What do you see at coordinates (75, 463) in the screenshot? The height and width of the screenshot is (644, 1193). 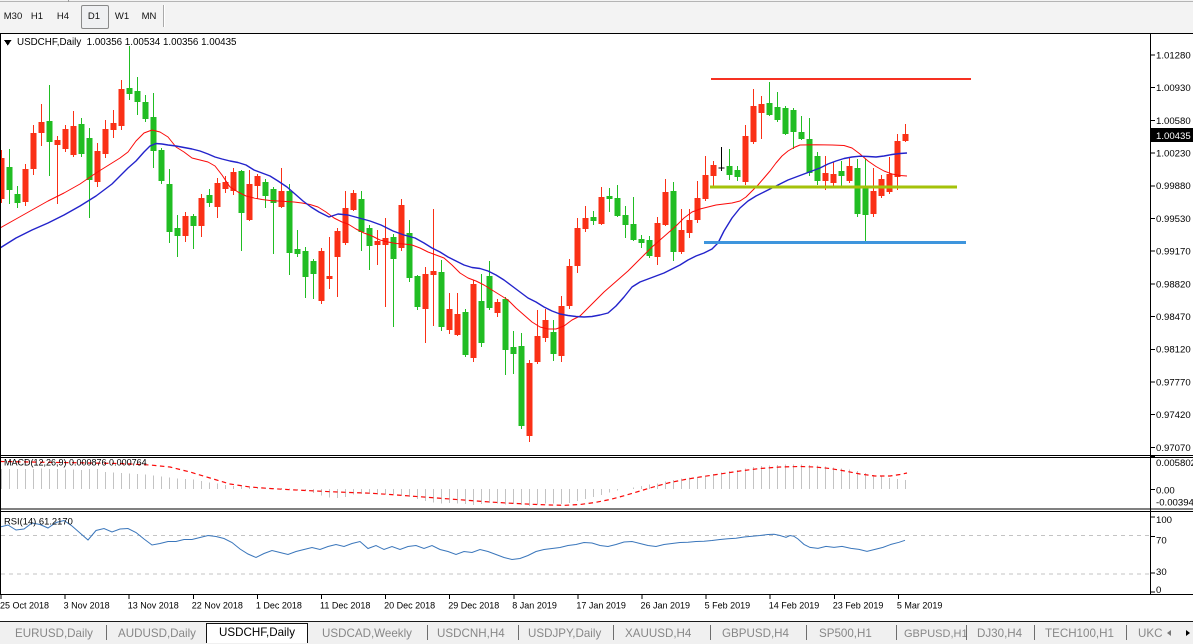 I see `svg-text:MACD(12,26,9) 0.000876 0.00076: MACD(12,26,9) 0.000876 0.000764` at bounding box center [75, 463].